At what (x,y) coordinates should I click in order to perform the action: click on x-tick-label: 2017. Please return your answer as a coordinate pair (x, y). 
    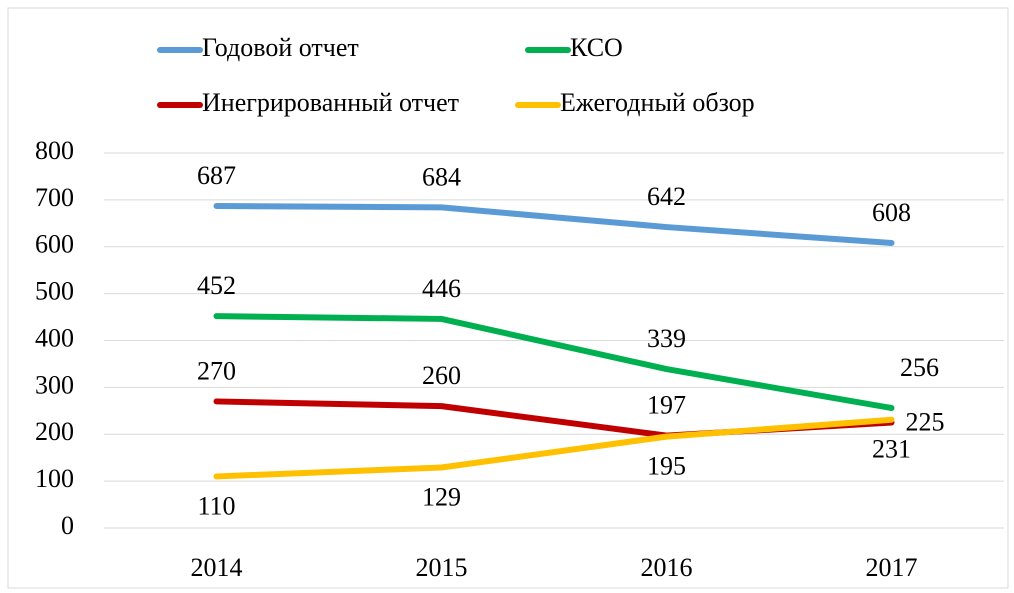
    Looking at the image, I should click on (892, 567).